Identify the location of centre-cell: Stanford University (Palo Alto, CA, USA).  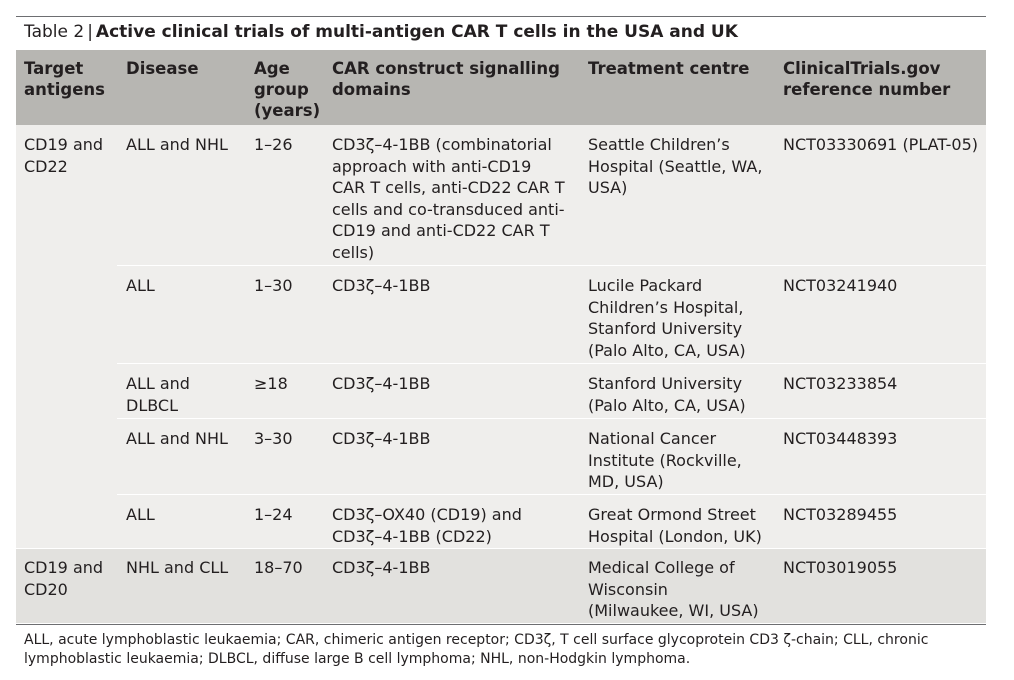
(667, 394).